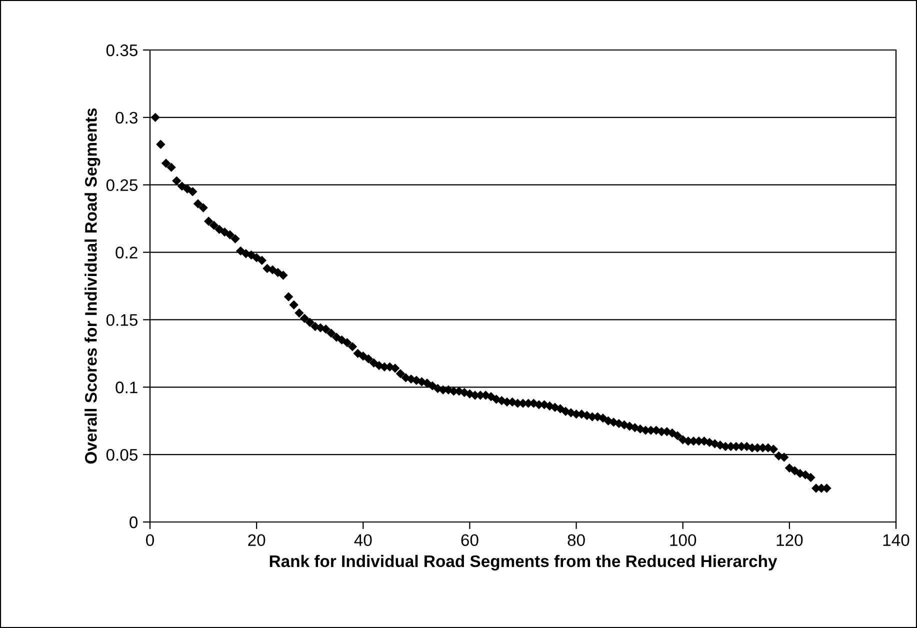 The width and height of the screenshot is (917, 628). What do you see at coordinates (122, 454) in the screenshot?
I see `y-tick-label: 0.05` at bounding box center [122, 454].